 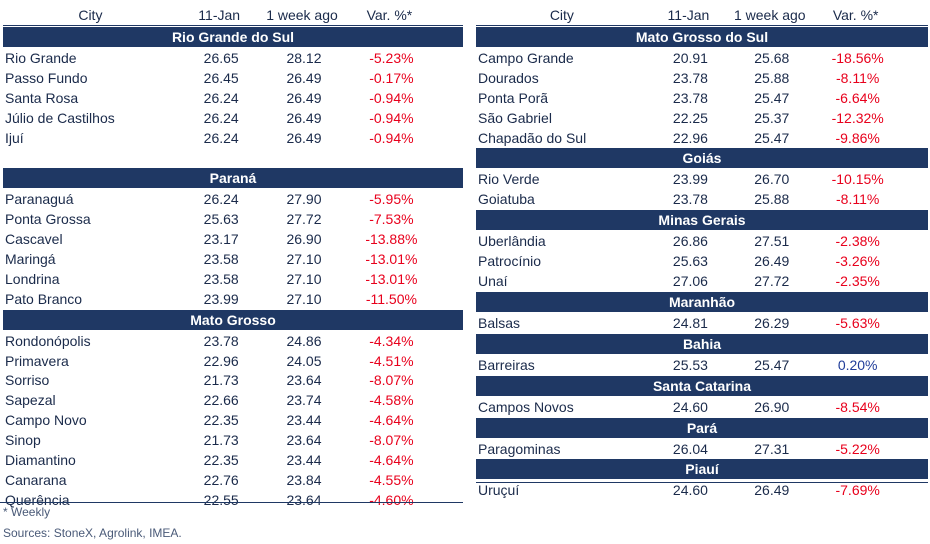 What do you see at coordinates (34, 239) in the screenshot?
I see `city-name: Cascavel` at bounding box center [34, 239].